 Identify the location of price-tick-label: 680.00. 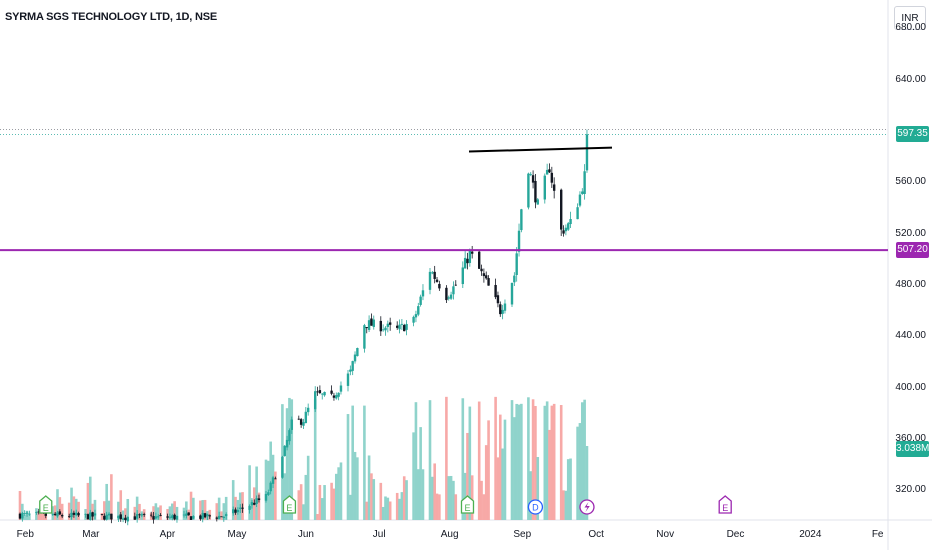
(910, 28).